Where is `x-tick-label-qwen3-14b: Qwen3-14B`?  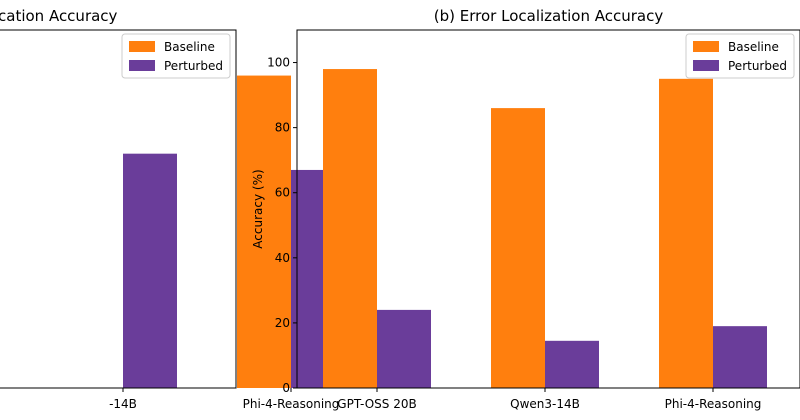 x-tick-label-qwen3-14b: Qwen3-14B is located at coordinates (545, 404).